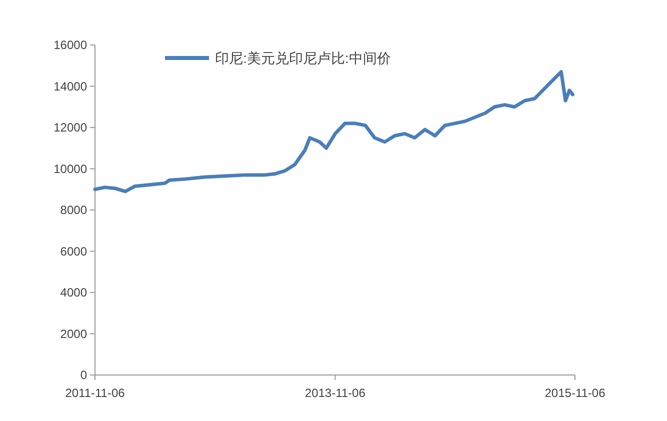  I want to click on legend-label: 印尼:美元兑印尼卢比:中间价, so click(303, 58).